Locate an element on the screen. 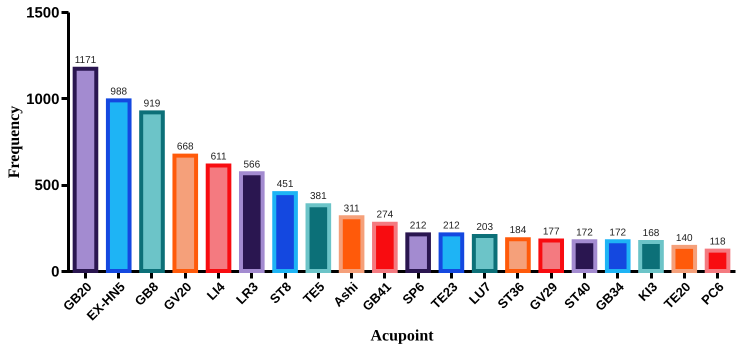 The height and width of the screenshot is (356, 749). data-label: 611 is located at coordinates (218, 157).